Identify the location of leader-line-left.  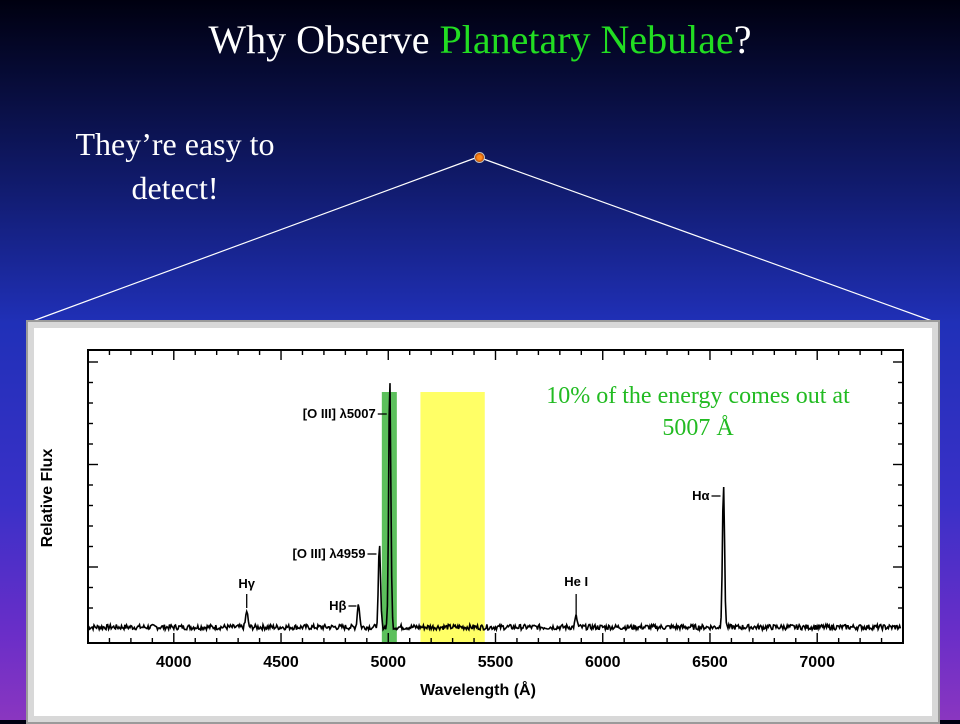
(254, 239).